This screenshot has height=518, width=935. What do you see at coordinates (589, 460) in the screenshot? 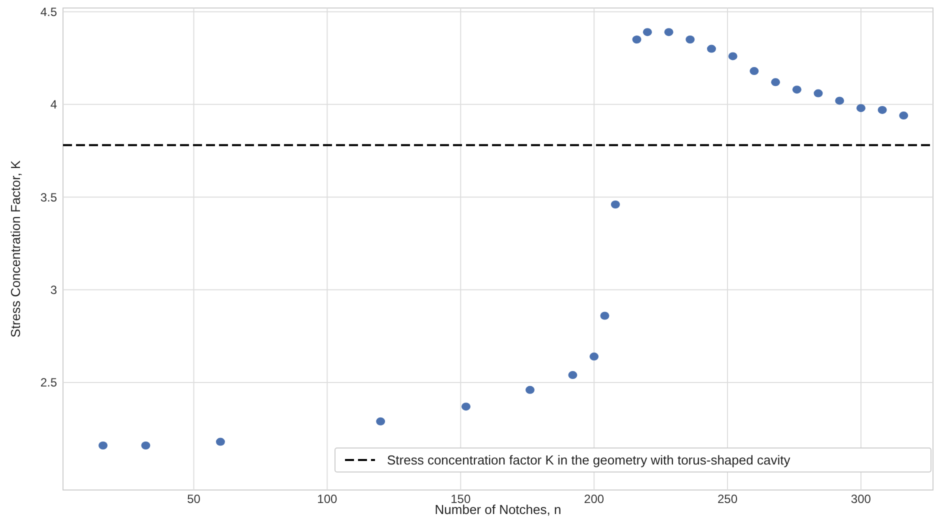
I see `legend-label: Stress concentration factor K in the geometry with torus-shaped cavity` at bounding box center [589, 460].